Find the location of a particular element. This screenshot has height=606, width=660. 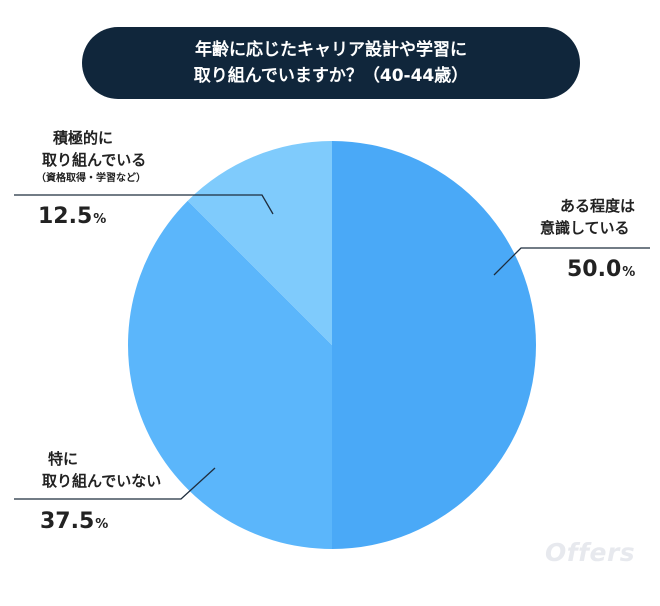

label-active-line2: 取り組んでいる is located at coordinates (94, 160).